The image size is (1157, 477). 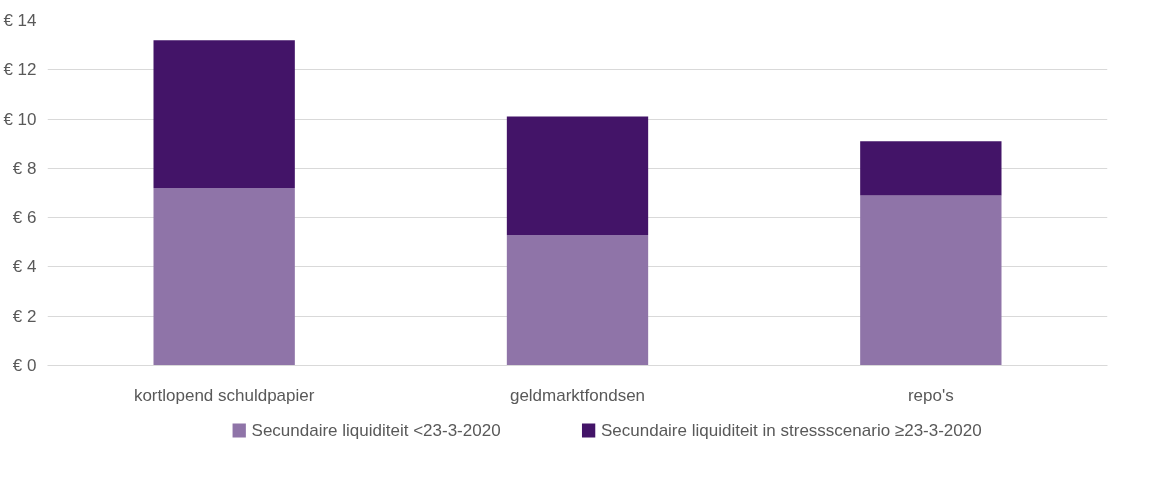 What do you see at coordinates (24, 267) in the screenshot?
I see `y-tick-label: € 4` at bounding box center [24, 267].